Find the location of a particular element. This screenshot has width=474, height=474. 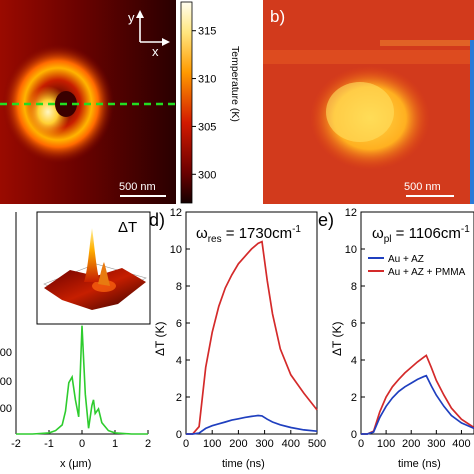

panel-d-y-tick-label: 4 is located at coordinates (179, 361).